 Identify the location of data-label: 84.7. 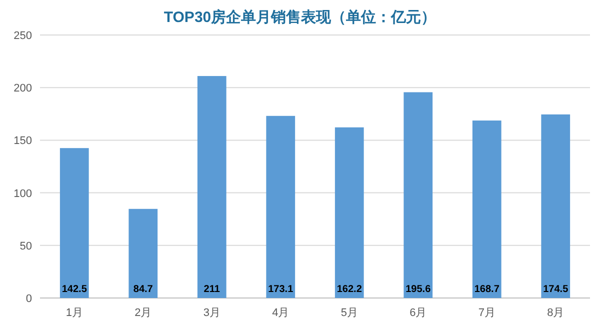
(143, 289).